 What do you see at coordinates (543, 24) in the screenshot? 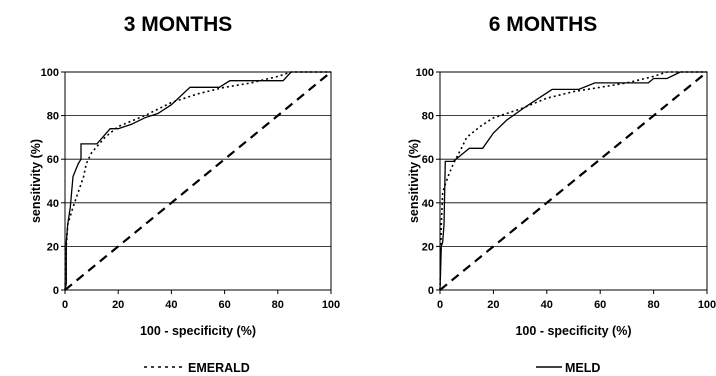
I see `chart-title: 6 MONTHS` at bounding box center [543, 24].